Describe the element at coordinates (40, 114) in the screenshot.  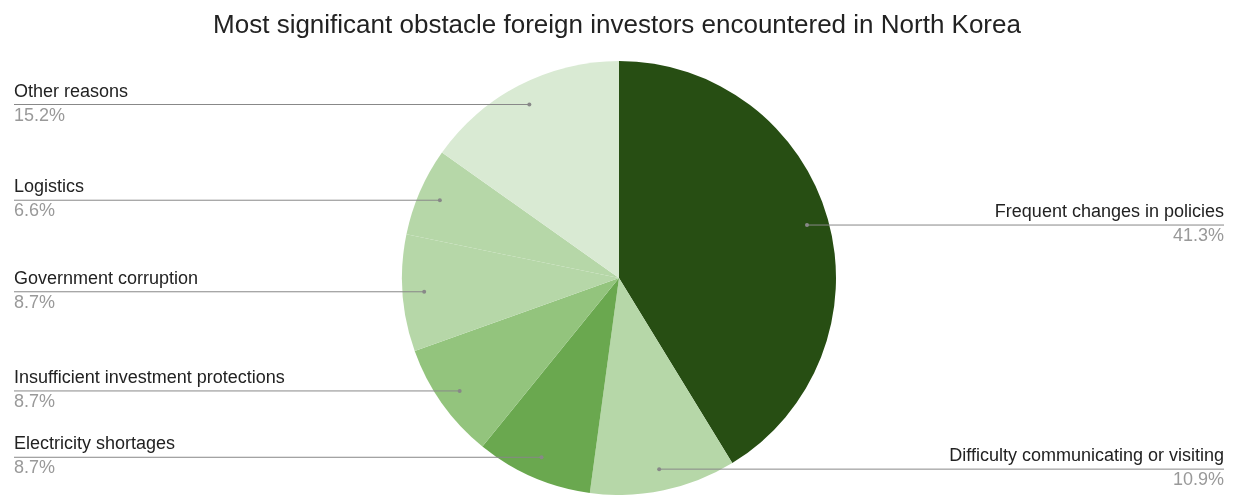
I see `data-label: 15.2%` at that location.